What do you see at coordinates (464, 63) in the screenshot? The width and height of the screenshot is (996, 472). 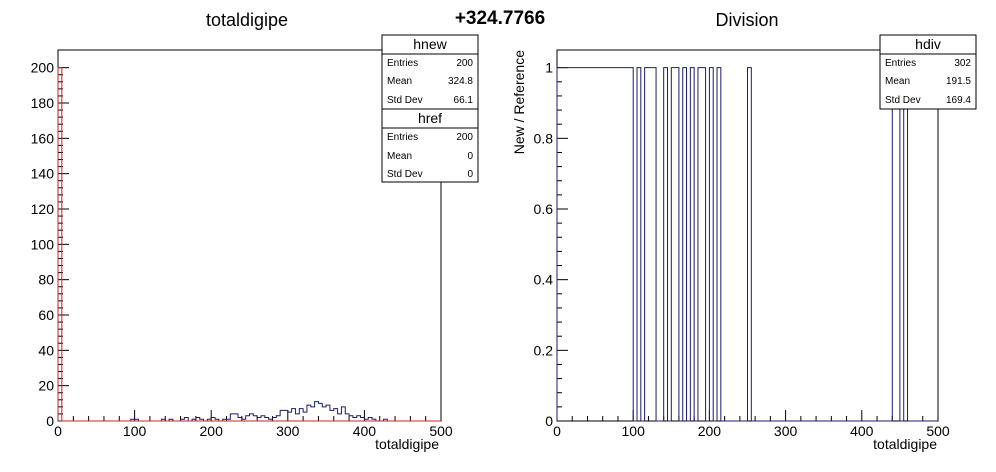 I see `stats-hnew-entries-value: 200` at bounding box center [464, 63].